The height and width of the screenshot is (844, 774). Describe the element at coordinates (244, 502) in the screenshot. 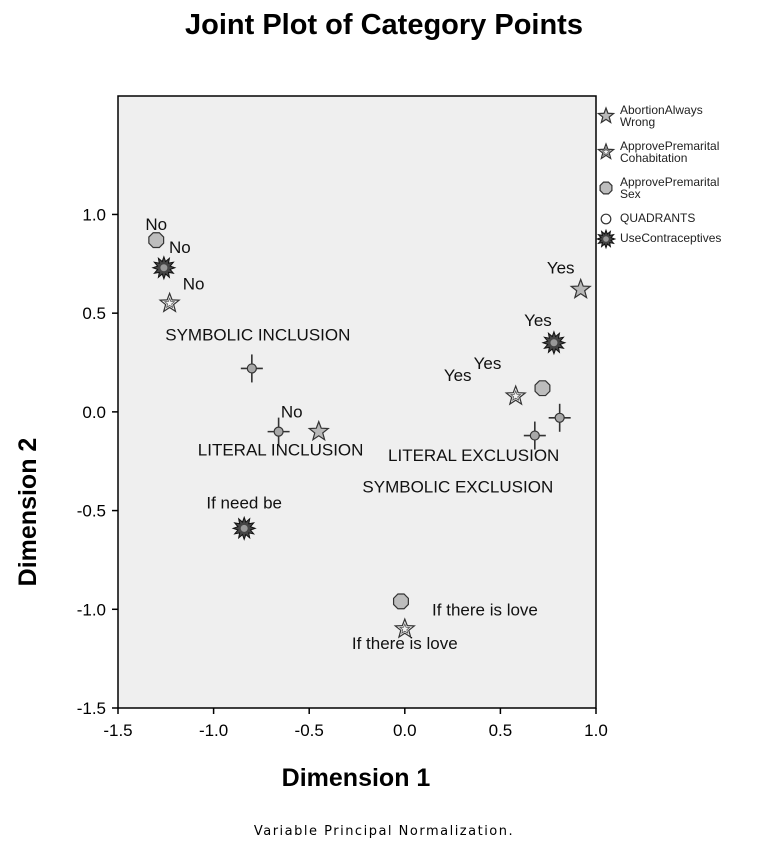

I see `point-label: If need be` at that location.